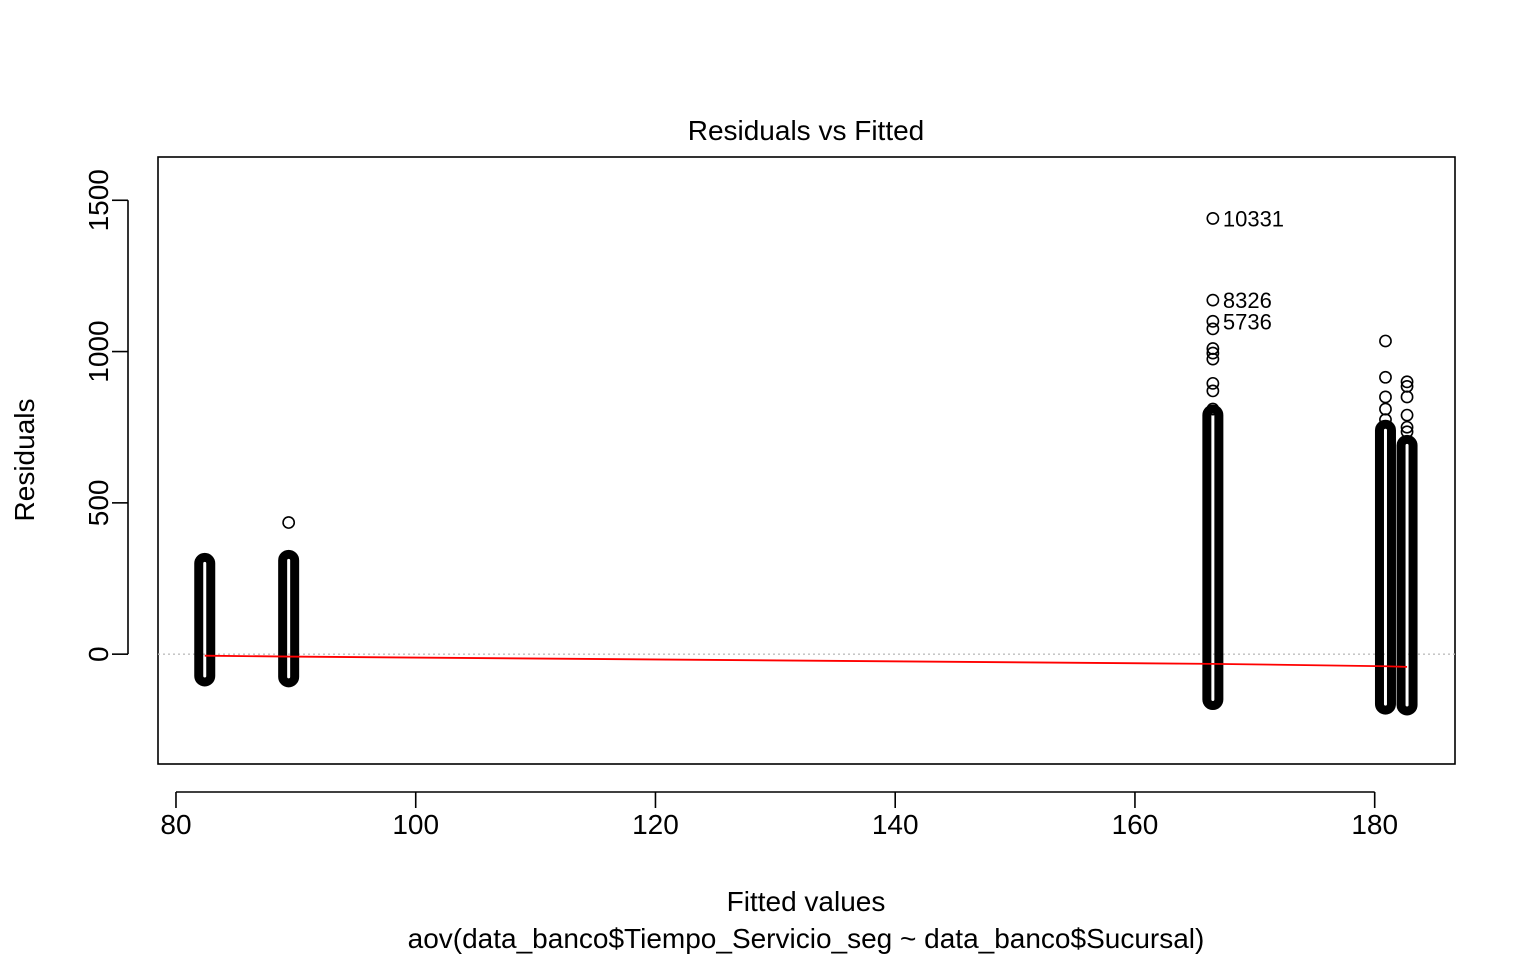 The image size is (1536, 960). Describe the element at coordinates (98, 503) in the screenshot. I see `y-tick-label: 500` at that location.